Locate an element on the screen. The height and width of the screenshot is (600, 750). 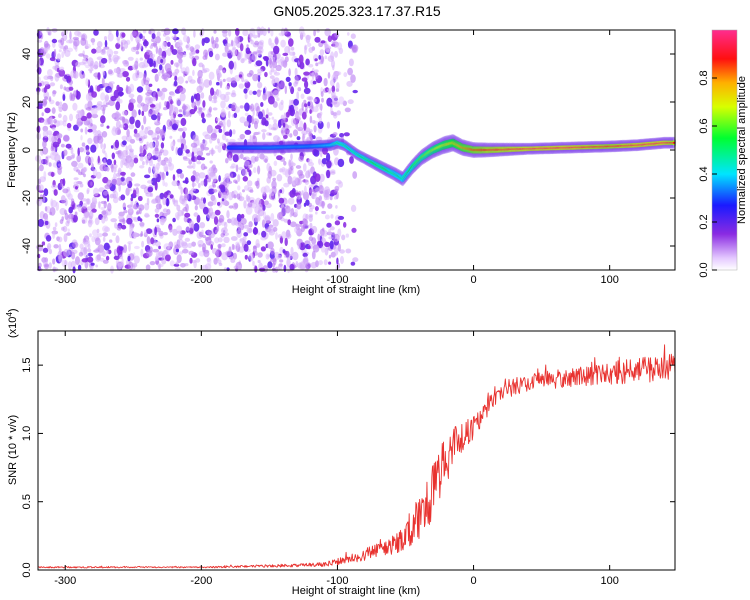
colorbar-gradient is located at coordinates (724, 150).